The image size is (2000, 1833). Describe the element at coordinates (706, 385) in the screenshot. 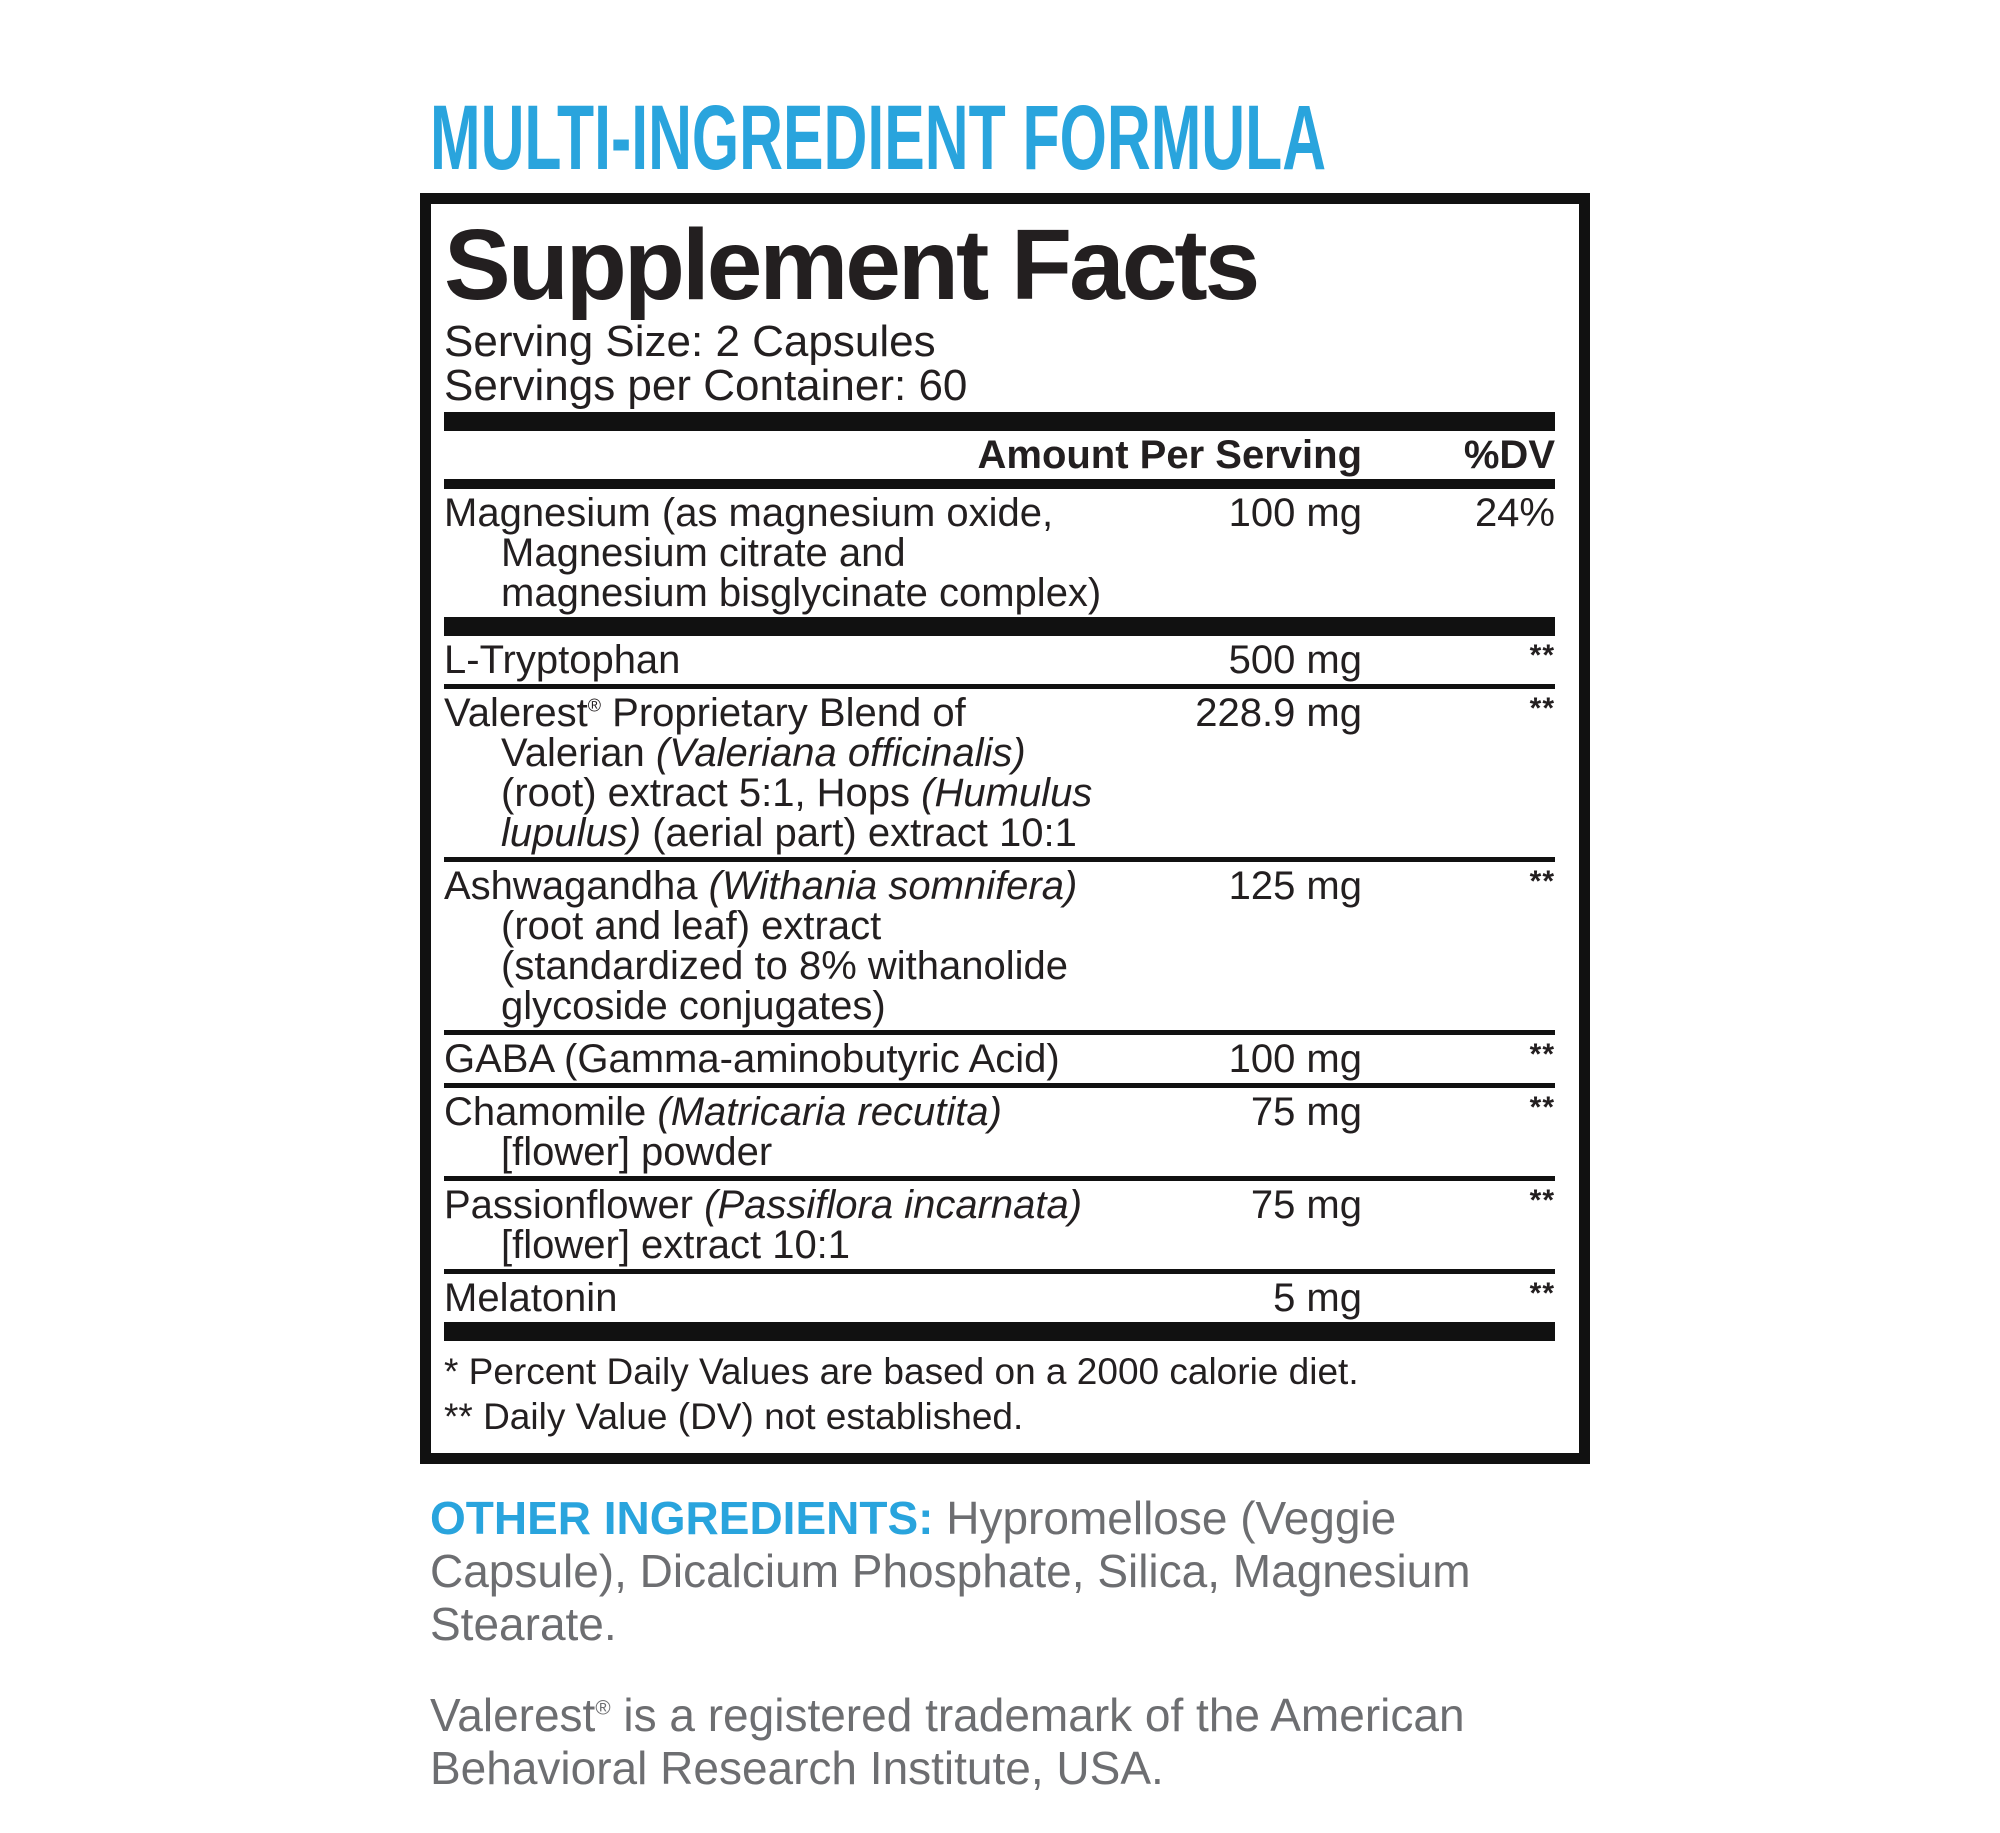

I see `servings-per-container-line: Servings per Container: 60` at that location.